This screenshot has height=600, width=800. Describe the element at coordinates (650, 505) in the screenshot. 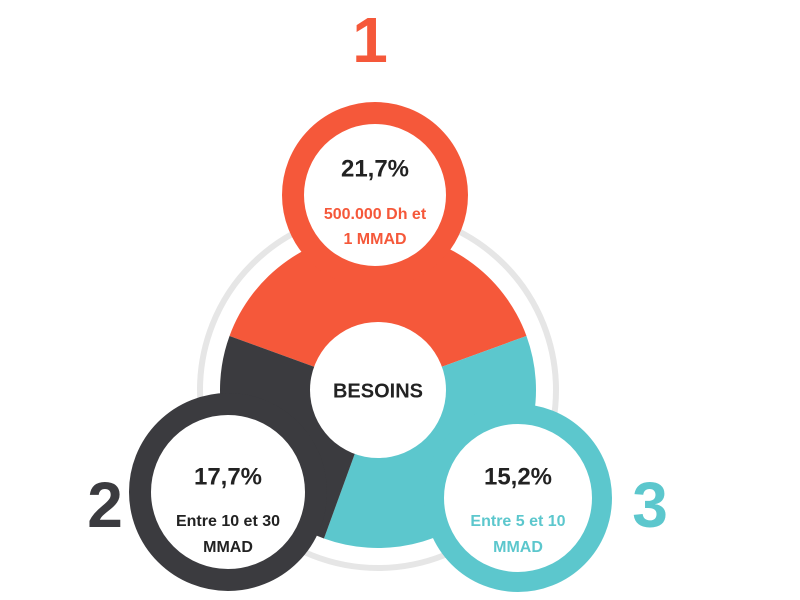

I see `number: 3` at that location.